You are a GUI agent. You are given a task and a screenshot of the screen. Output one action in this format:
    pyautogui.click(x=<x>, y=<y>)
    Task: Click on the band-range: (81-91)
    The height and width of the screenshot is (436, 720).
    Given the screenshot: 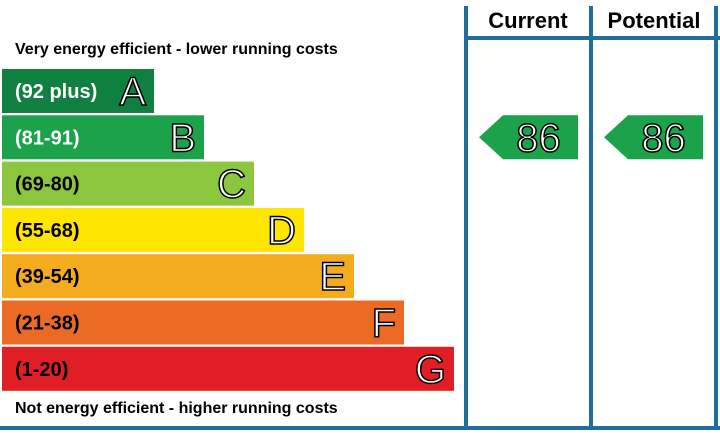 What is the action you would take?
    pyautogui.click(x=47, y=138)
    